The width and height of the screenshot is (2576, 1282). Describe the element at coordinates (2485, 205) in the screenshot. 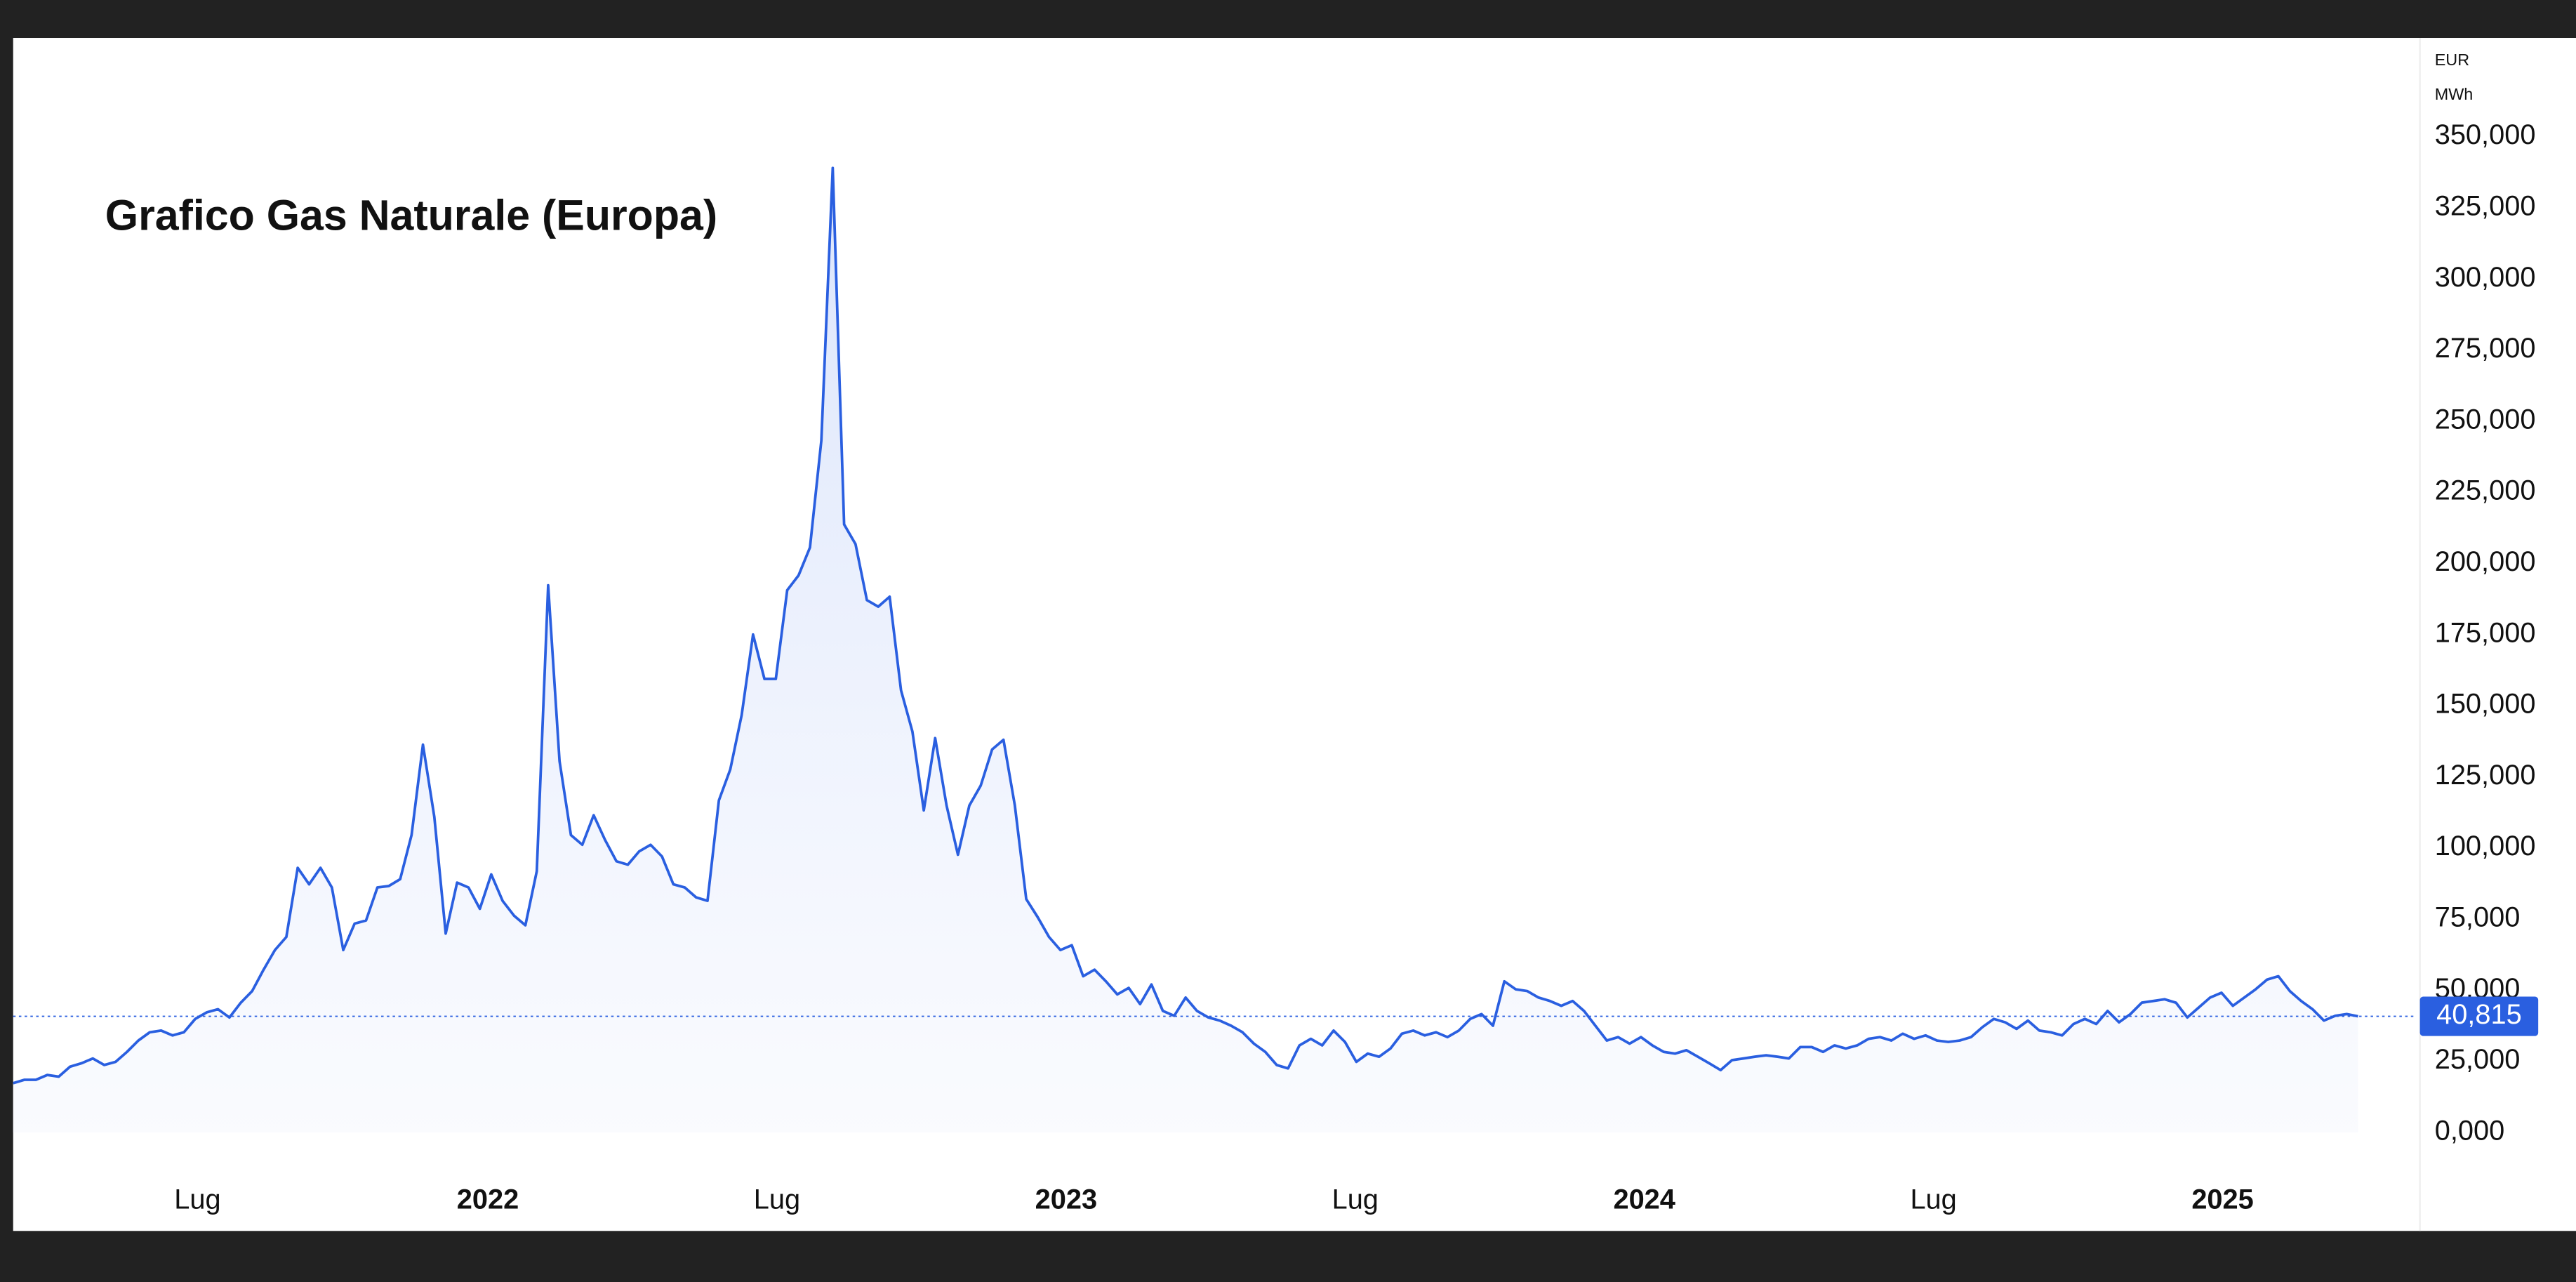

I see `y-tick-label: 325,000` at that location.